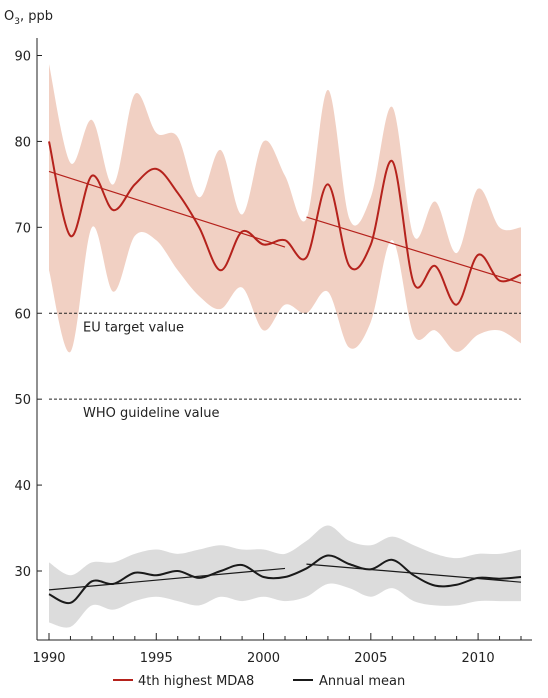 The width and height of the screenshot is (548, 698). What do you see at coordinates (22, 400) in the screenshot?
I see `y-tick-label: 50` at bounding box center [22, 400].